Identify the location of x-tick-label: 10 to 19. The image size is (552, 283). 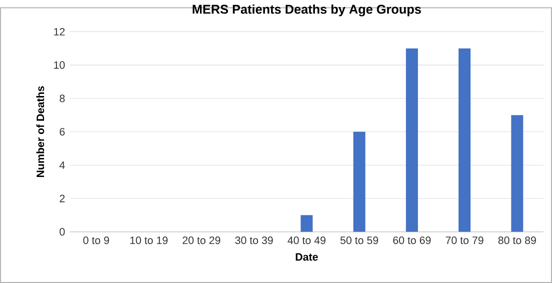
(149, 240).